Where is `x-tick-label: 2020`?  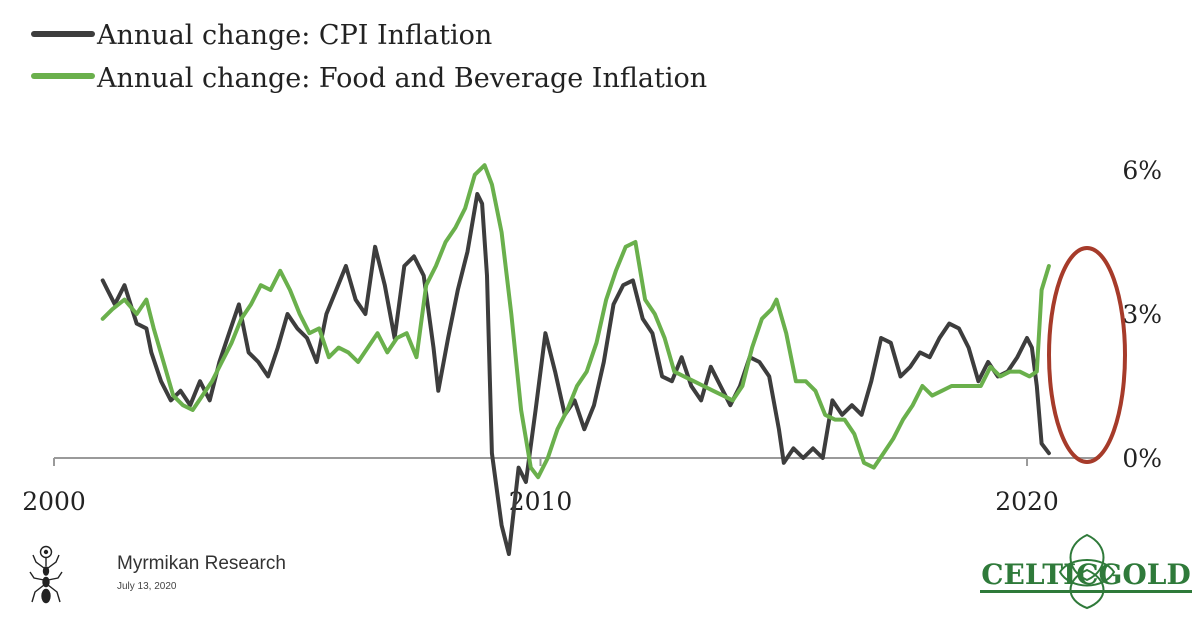
x-tick-label: 2020 is located at coordinates (1027, 501).